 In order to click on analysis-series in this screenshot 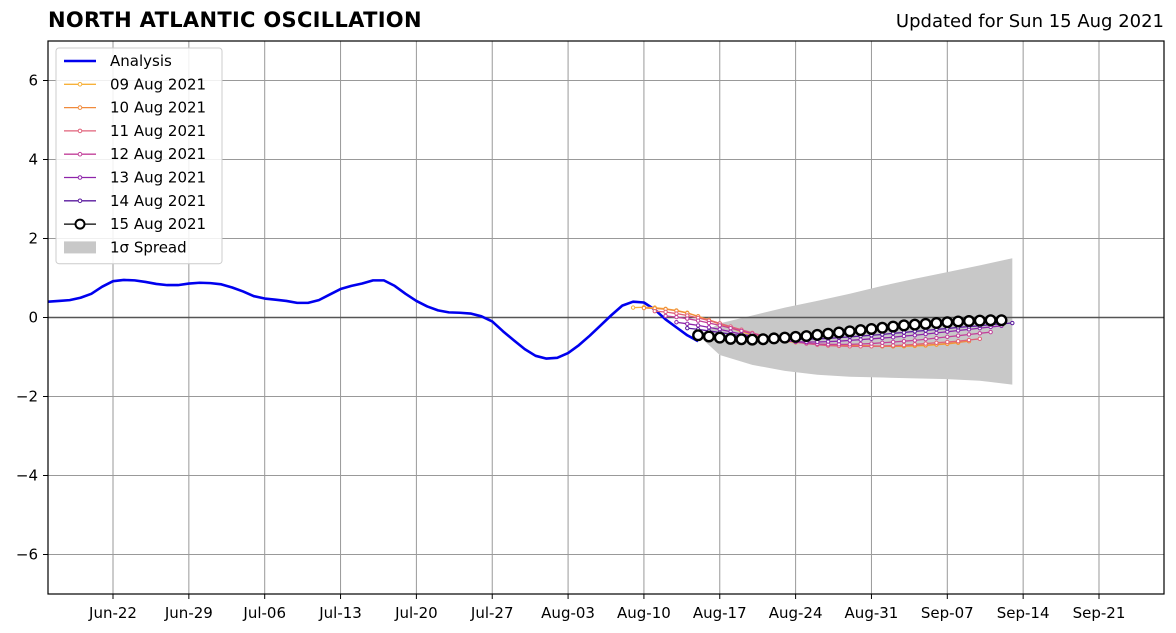, I will do `click(373, 319)`.